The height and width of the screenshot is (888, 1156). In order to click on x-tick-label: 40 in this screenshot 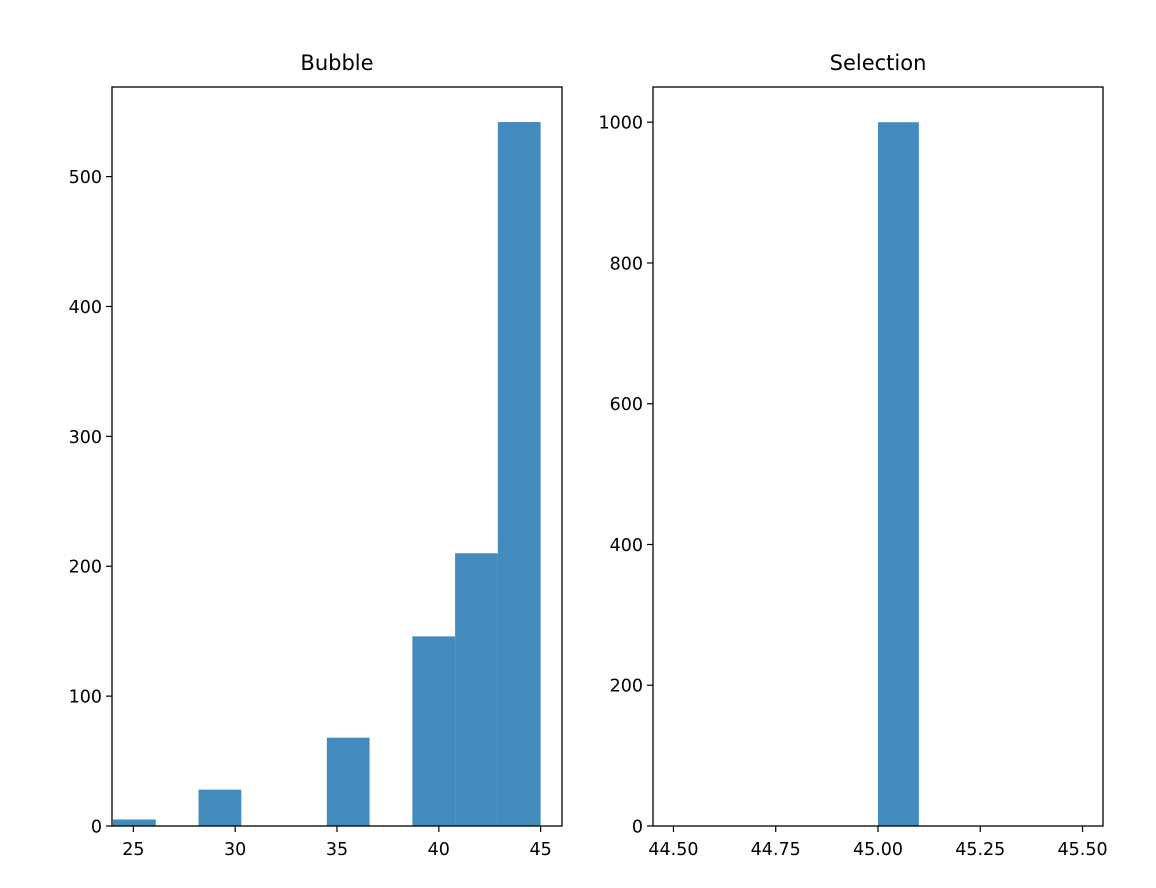, I will do `click(439, 850)`.